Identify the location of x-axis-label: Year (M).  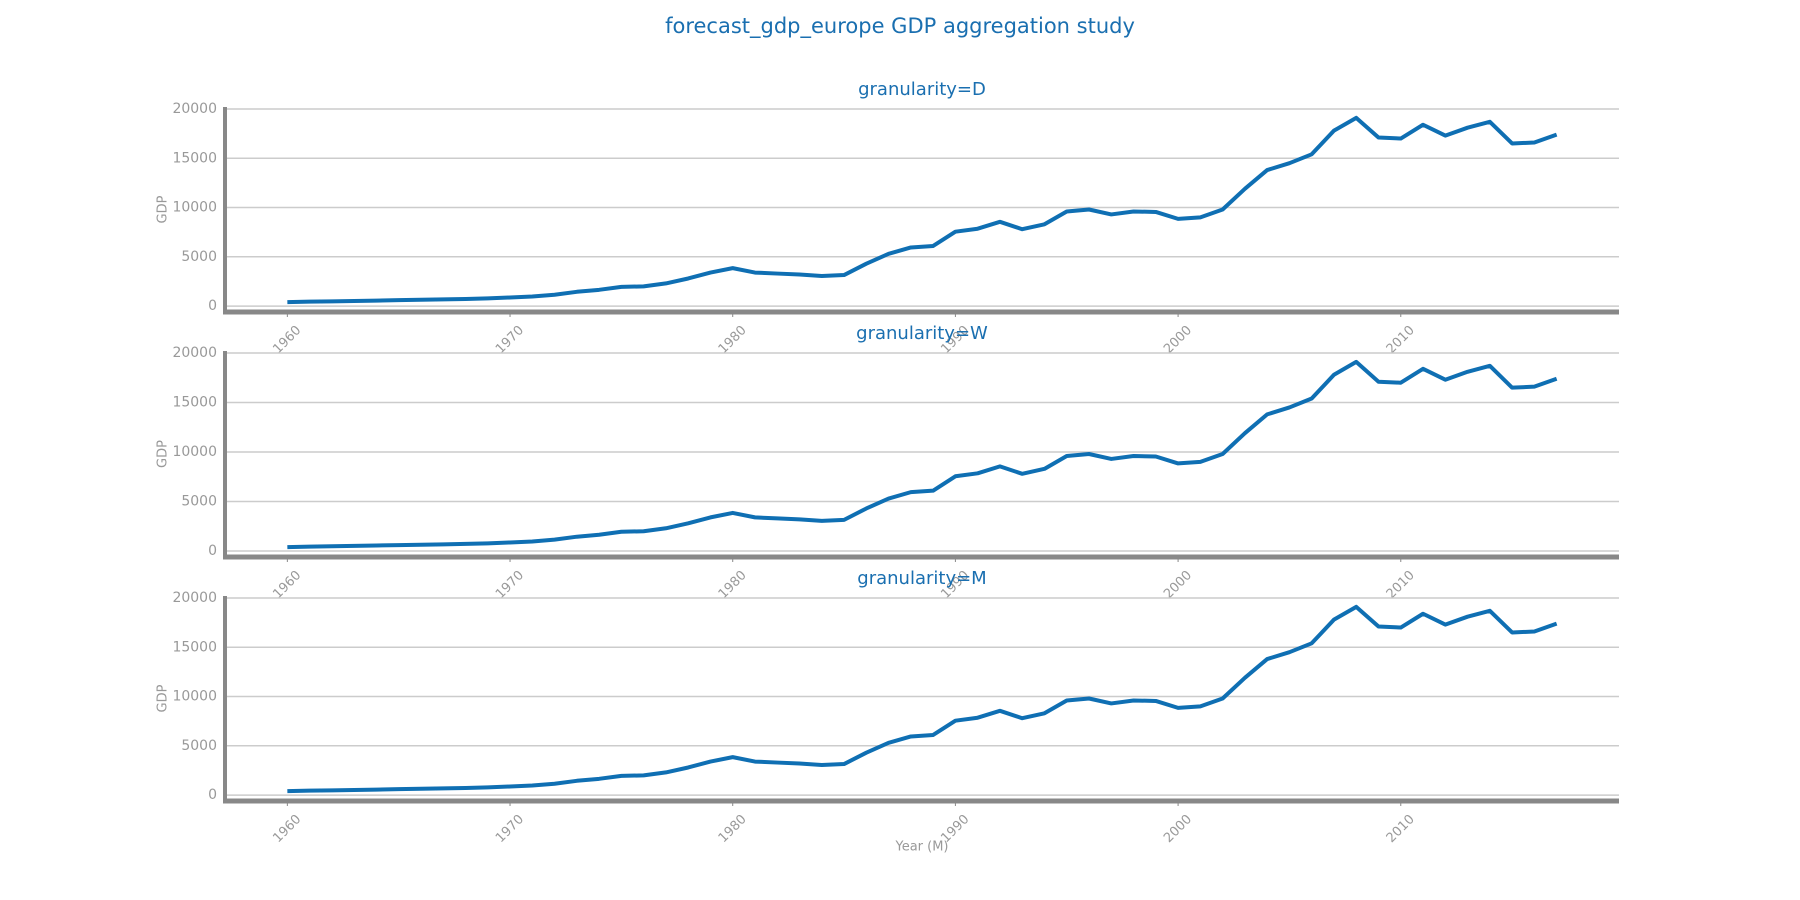
(921, 847).